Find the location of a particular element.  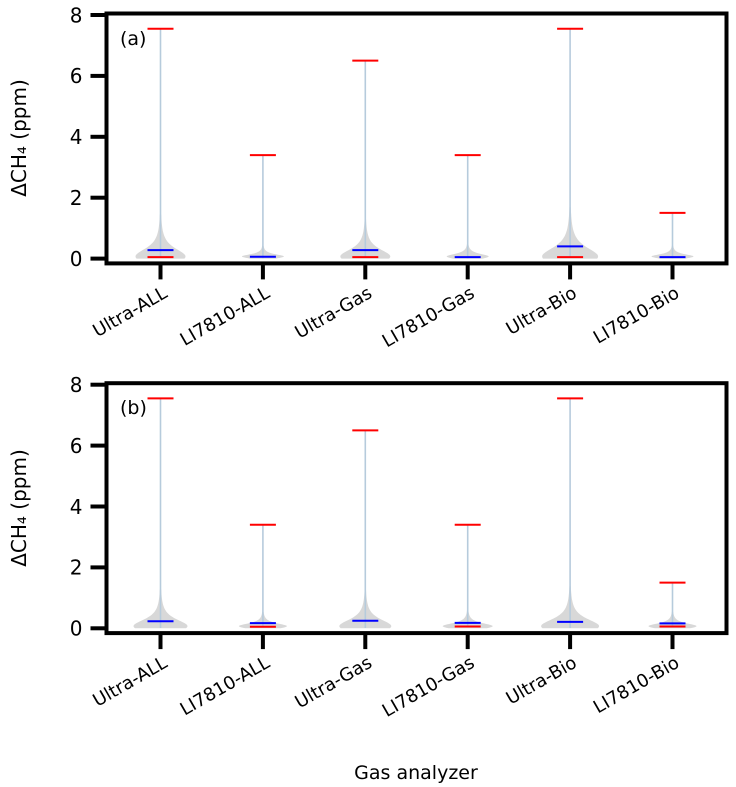

panel-label-b: (b) is located at coordinates (133, 408).